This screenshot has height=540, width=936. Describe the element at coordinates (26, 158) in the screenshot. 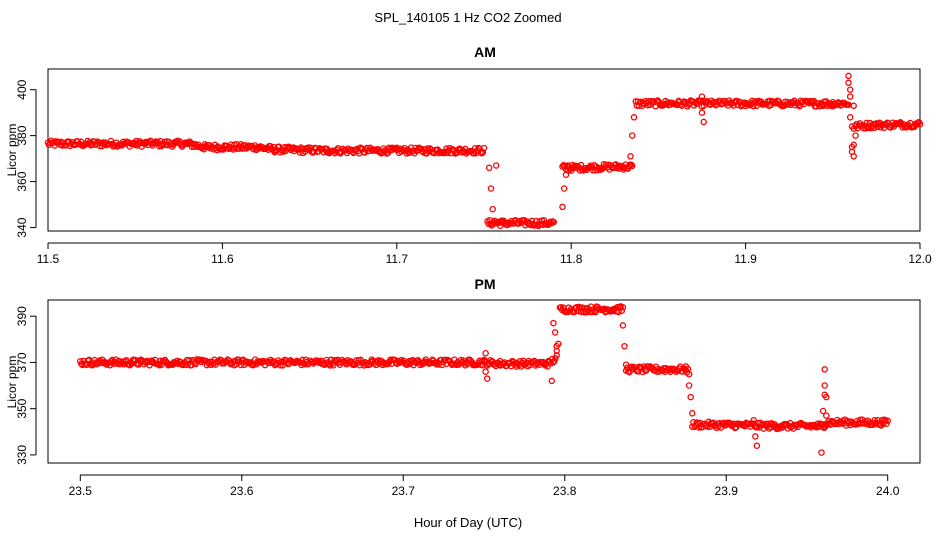

I see `am-y-axis: 340 360 380 400` at that location.